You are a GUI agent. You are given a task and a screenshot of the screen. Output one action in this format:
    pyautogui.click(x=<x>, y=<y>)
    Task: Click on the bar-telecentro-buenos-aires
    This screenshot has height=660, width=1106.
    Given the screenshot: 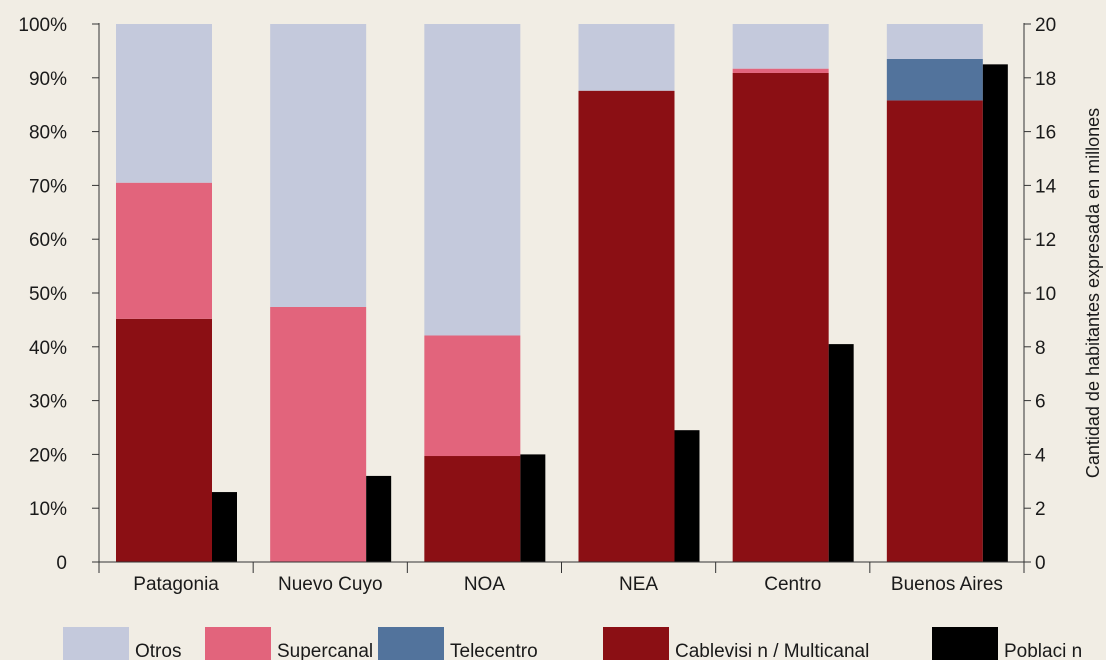 What is the action you would take?
    pyautogui.click(x=934, y=79)
    